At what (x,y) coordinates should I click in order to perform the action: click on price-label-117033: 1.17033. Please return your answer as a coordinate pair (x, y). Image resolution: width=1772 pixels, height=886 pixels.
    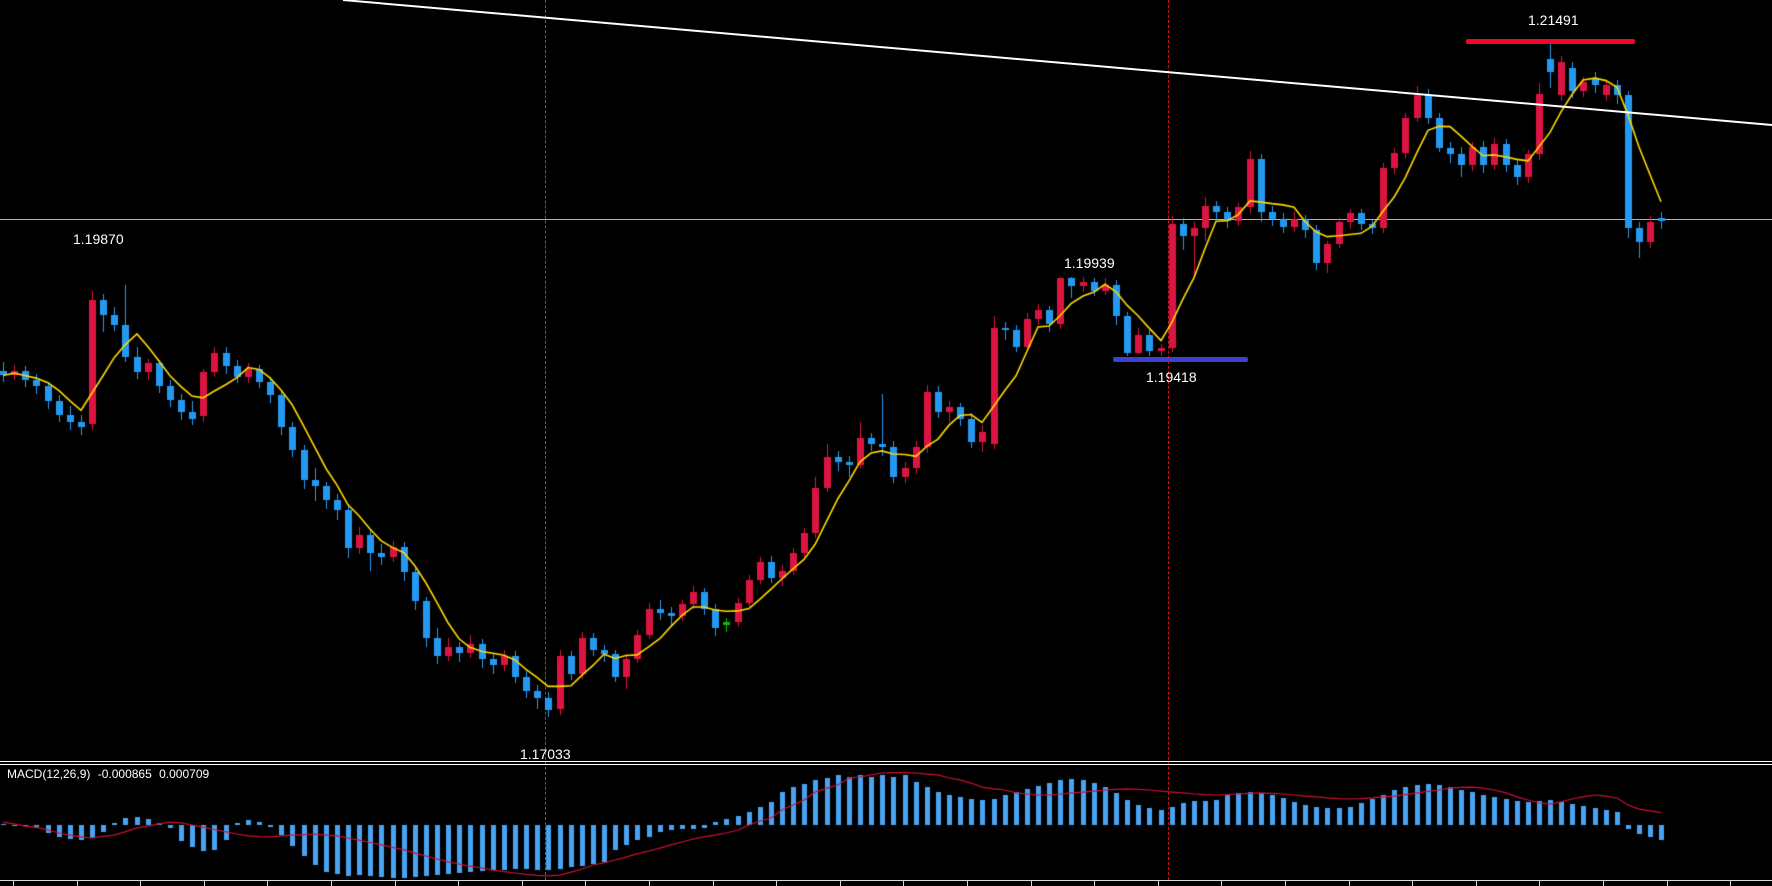
    Looking at the image, I should click on (545, 754).